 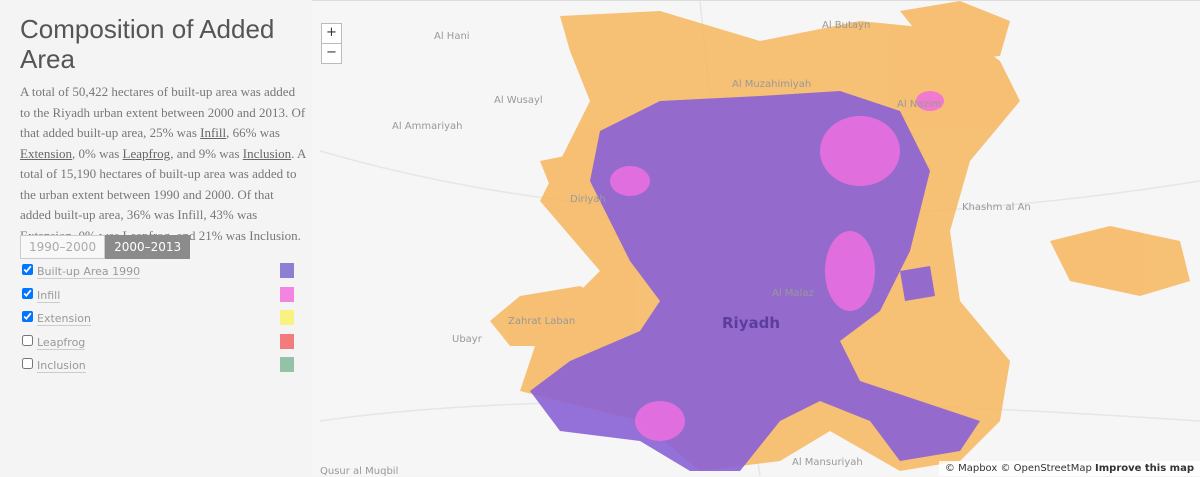 I want to click on legend-item: Infill, so click(x=158, y=299).